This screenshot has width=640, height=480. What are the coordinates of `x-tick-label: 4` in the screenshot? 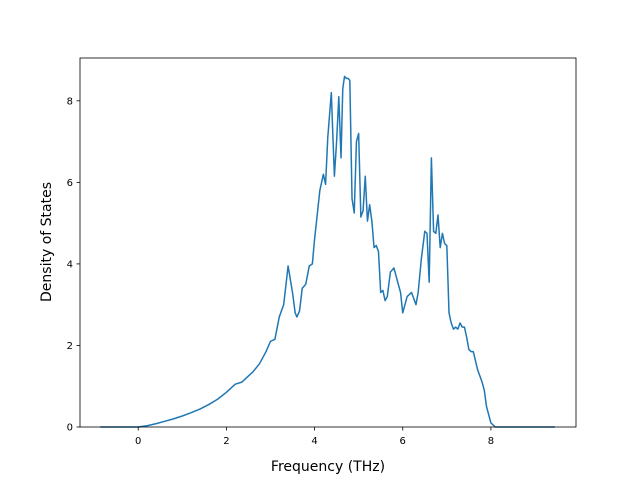 It's located at (314, 441).